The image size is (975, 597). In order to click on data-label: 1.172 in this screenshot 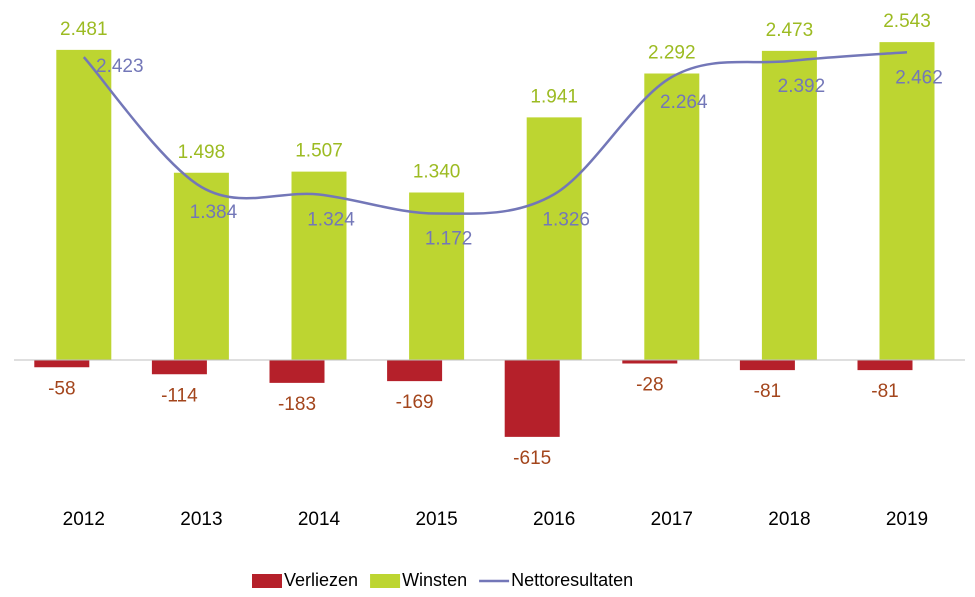, I will do `click(449, 239)`.